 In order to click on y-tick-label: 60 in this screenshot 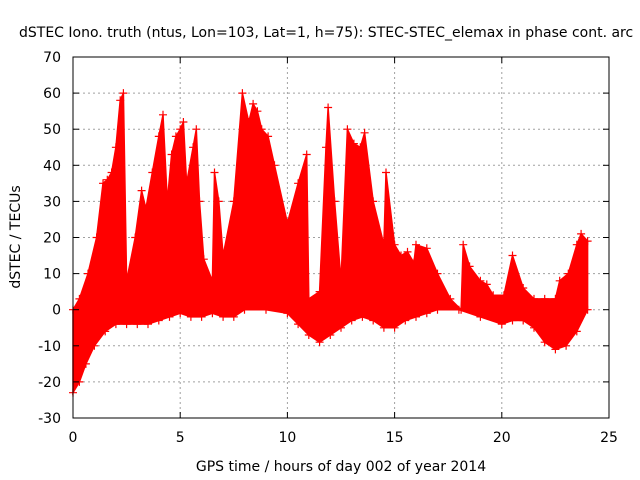, I will do `click(52, 94)`.